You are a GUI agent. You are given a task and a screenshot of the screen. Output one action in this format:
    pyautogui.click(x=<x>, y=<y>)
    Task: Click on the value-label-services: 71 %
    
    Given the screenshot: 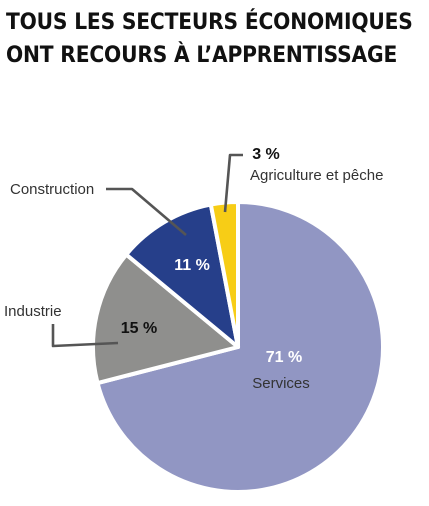 What is the action you would take?
    pyautogui.click(x=284, y=357)
    